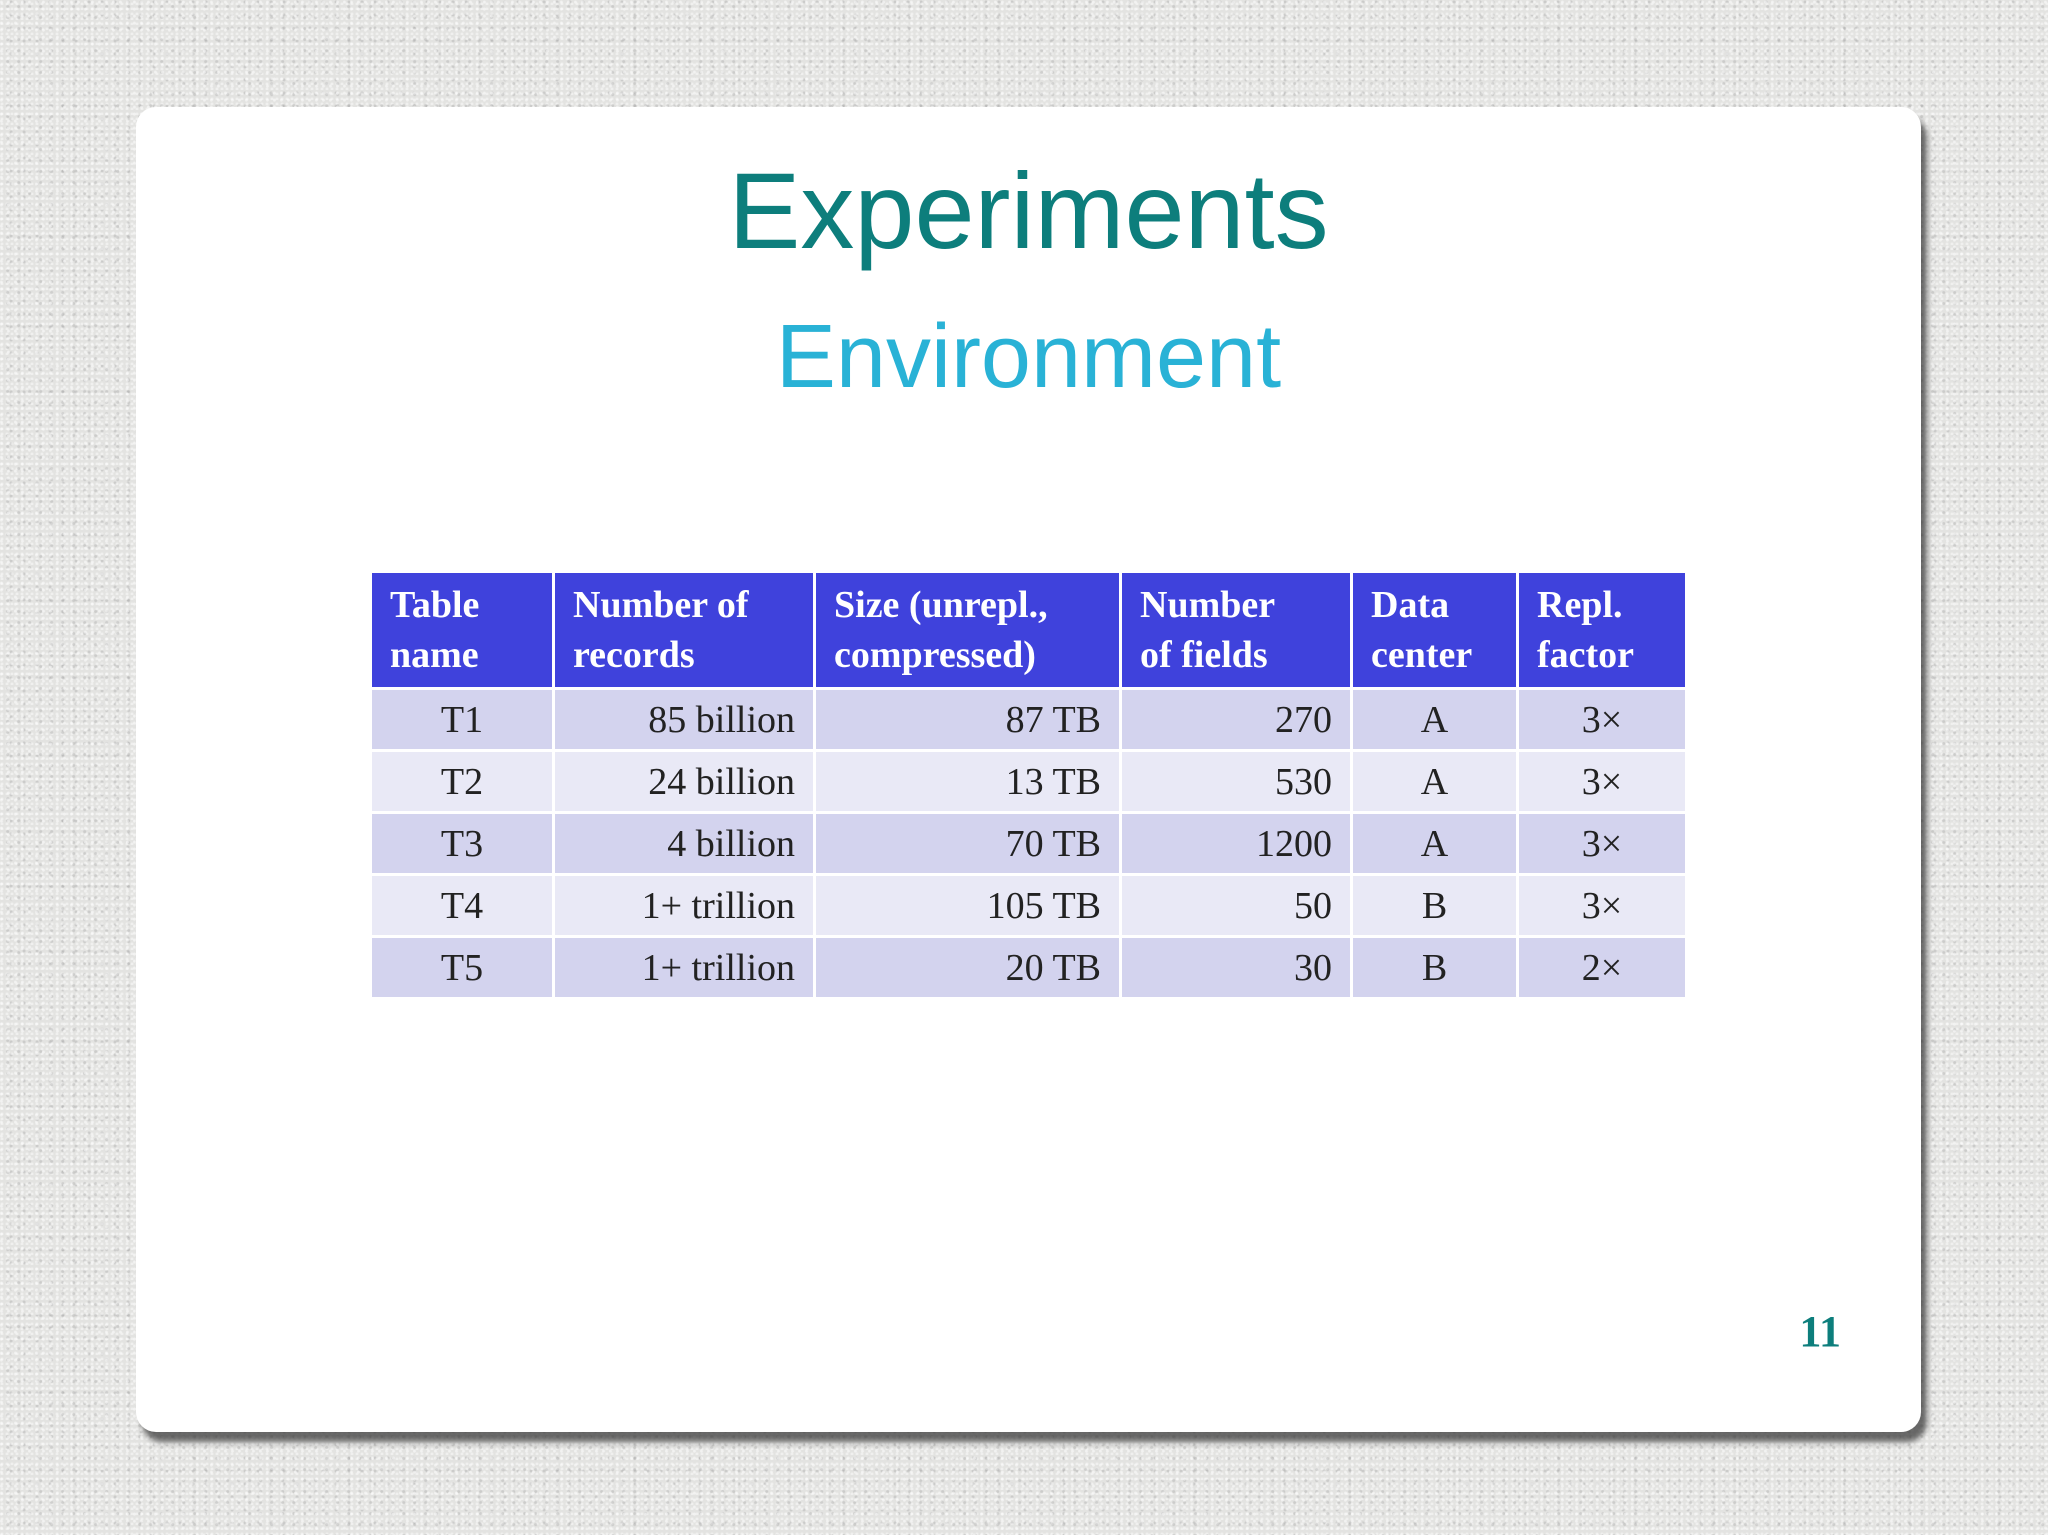  Describe the element at coordinates (462, 843) in the screenshot. I see `cell-table-name: T3` at that location.